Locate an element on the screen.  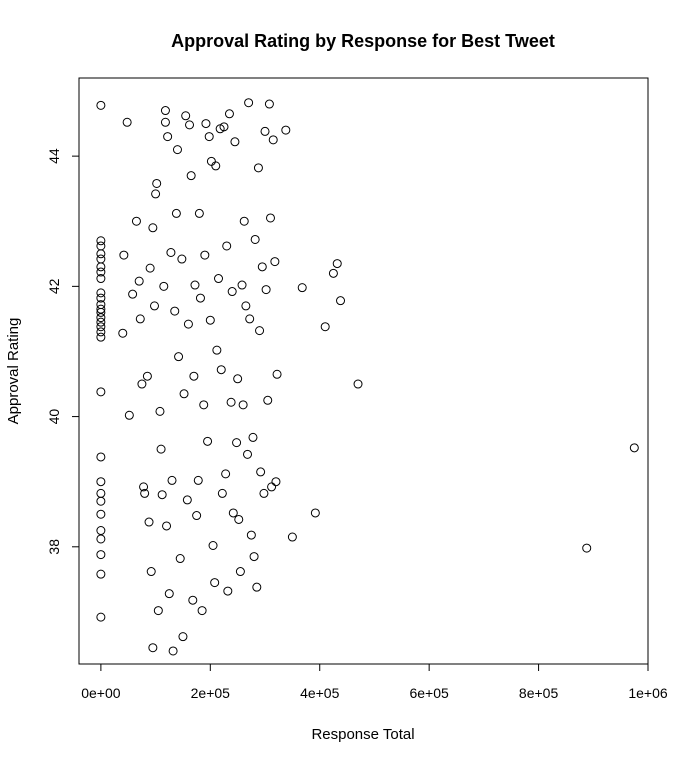
y-tick-label: 42 is located at coordinates (54, 286).